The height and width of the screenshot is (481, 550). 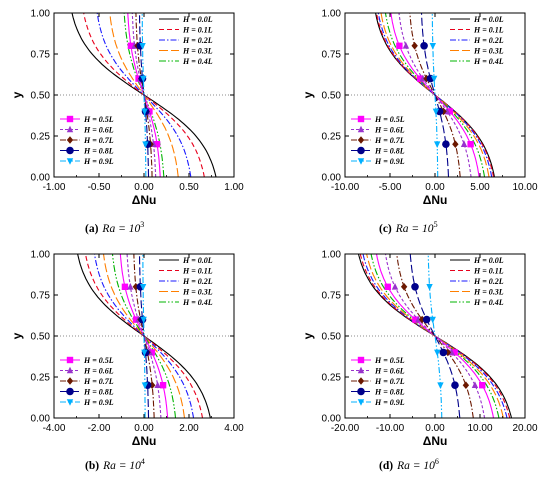 What do you see at coordinates (143, 461) in the screenshot?
I see `caption-exponent: 4` at bounding box center [143, 461].